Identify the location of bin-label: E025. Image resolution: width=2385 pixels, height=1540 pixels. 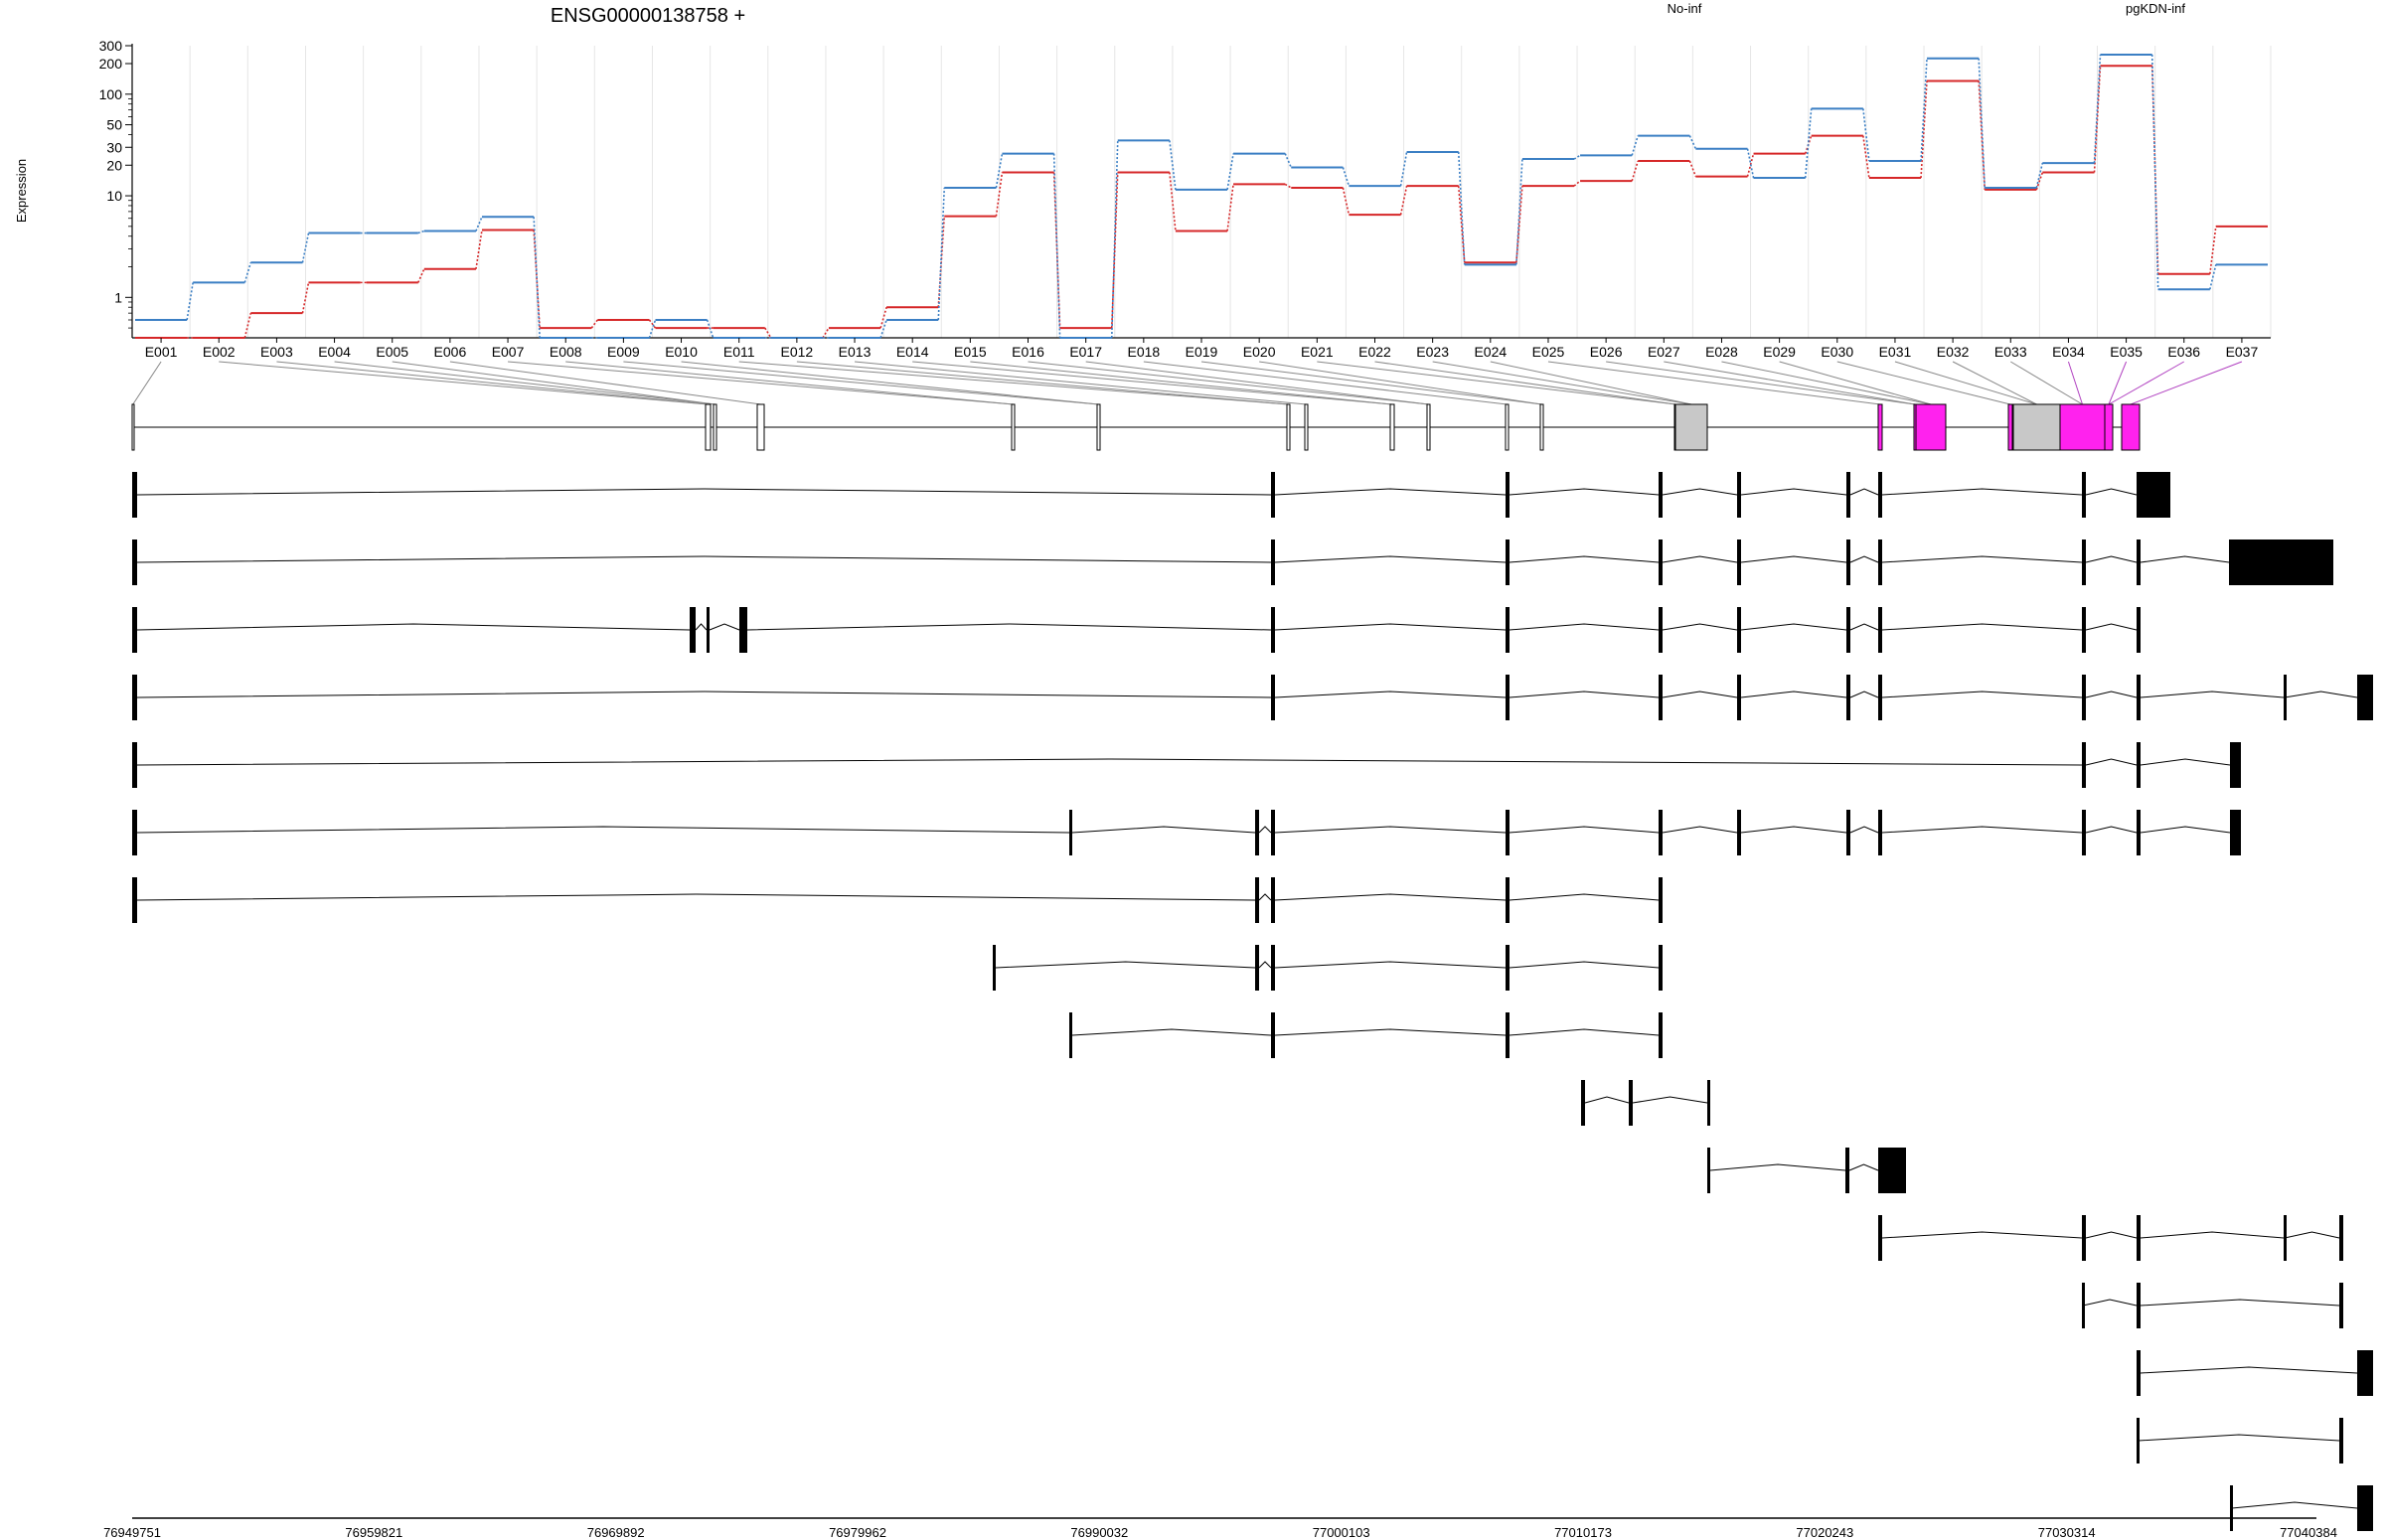
(1548, 352).